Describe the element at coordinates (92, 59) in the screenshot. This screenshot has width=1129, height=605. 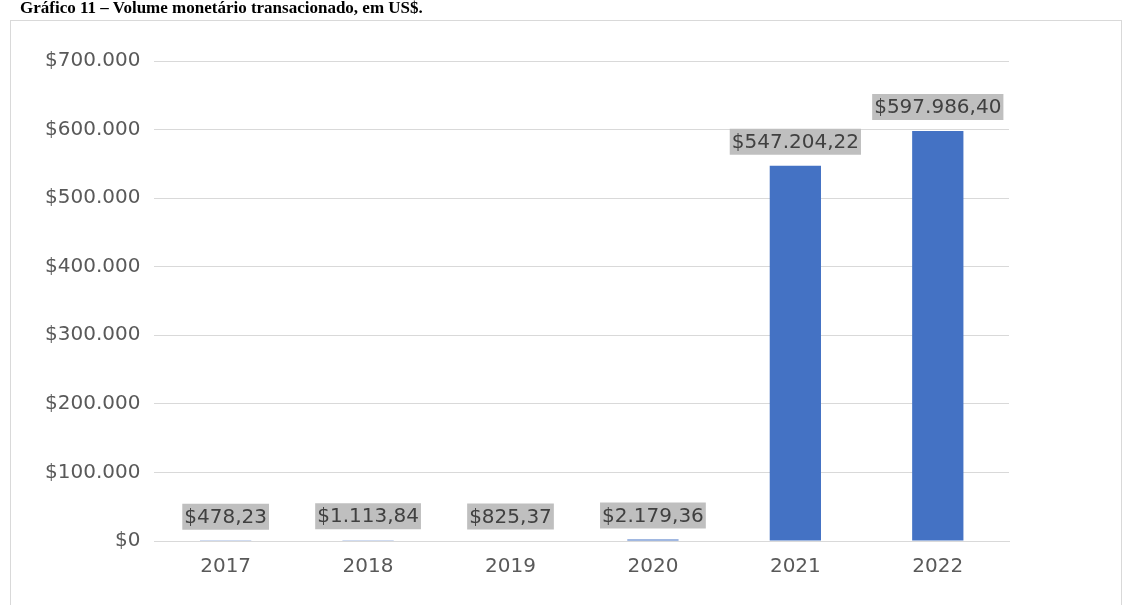
I see `y-tick-label: $700.000` at that location.